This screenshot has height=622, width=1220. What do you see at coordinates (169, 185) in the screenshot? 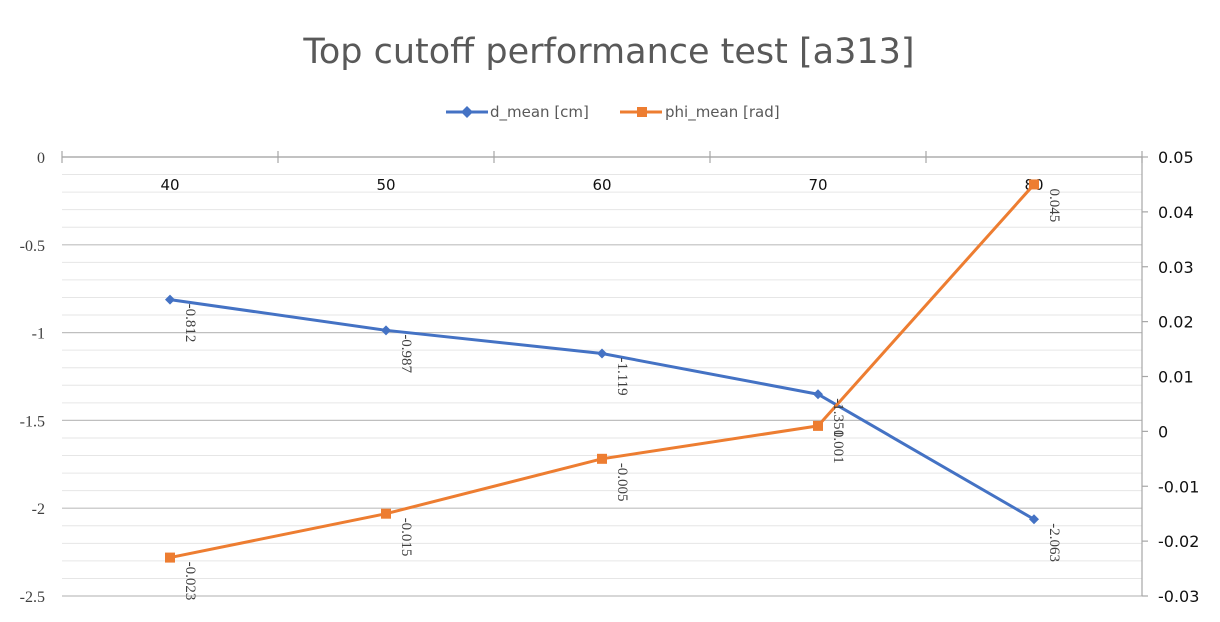
I see `x-tick-label: 40` at bounding box center [169, 185].